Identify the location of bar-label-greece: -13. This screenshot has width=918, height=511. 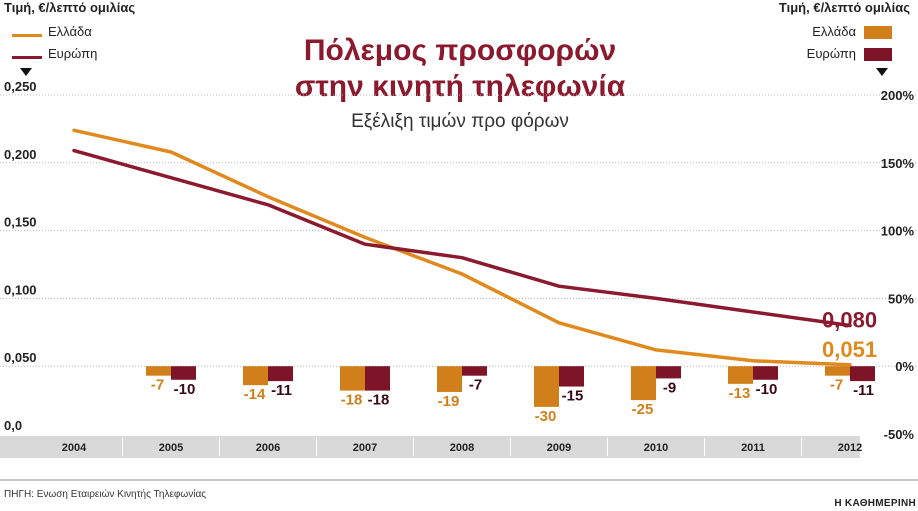
(740, 393).